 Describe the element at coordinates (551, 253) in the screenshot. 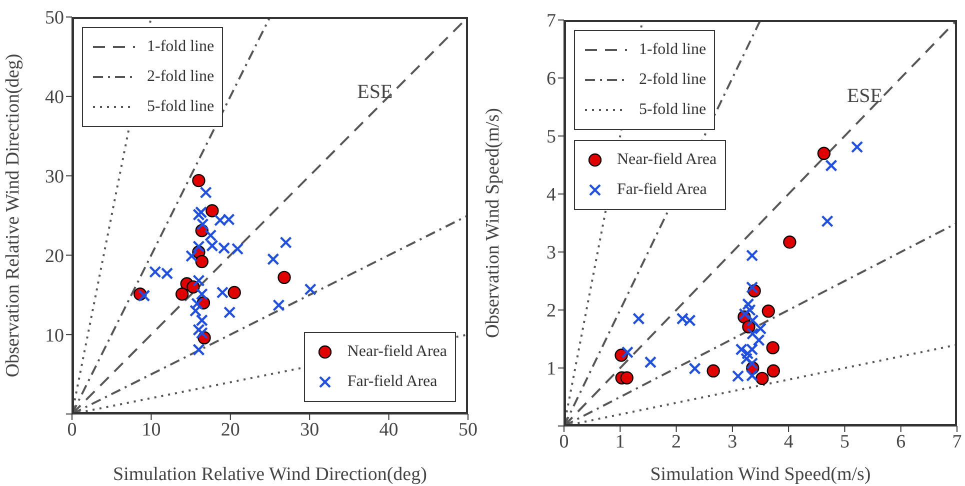

I see `y-tick-label: 3` at that location.